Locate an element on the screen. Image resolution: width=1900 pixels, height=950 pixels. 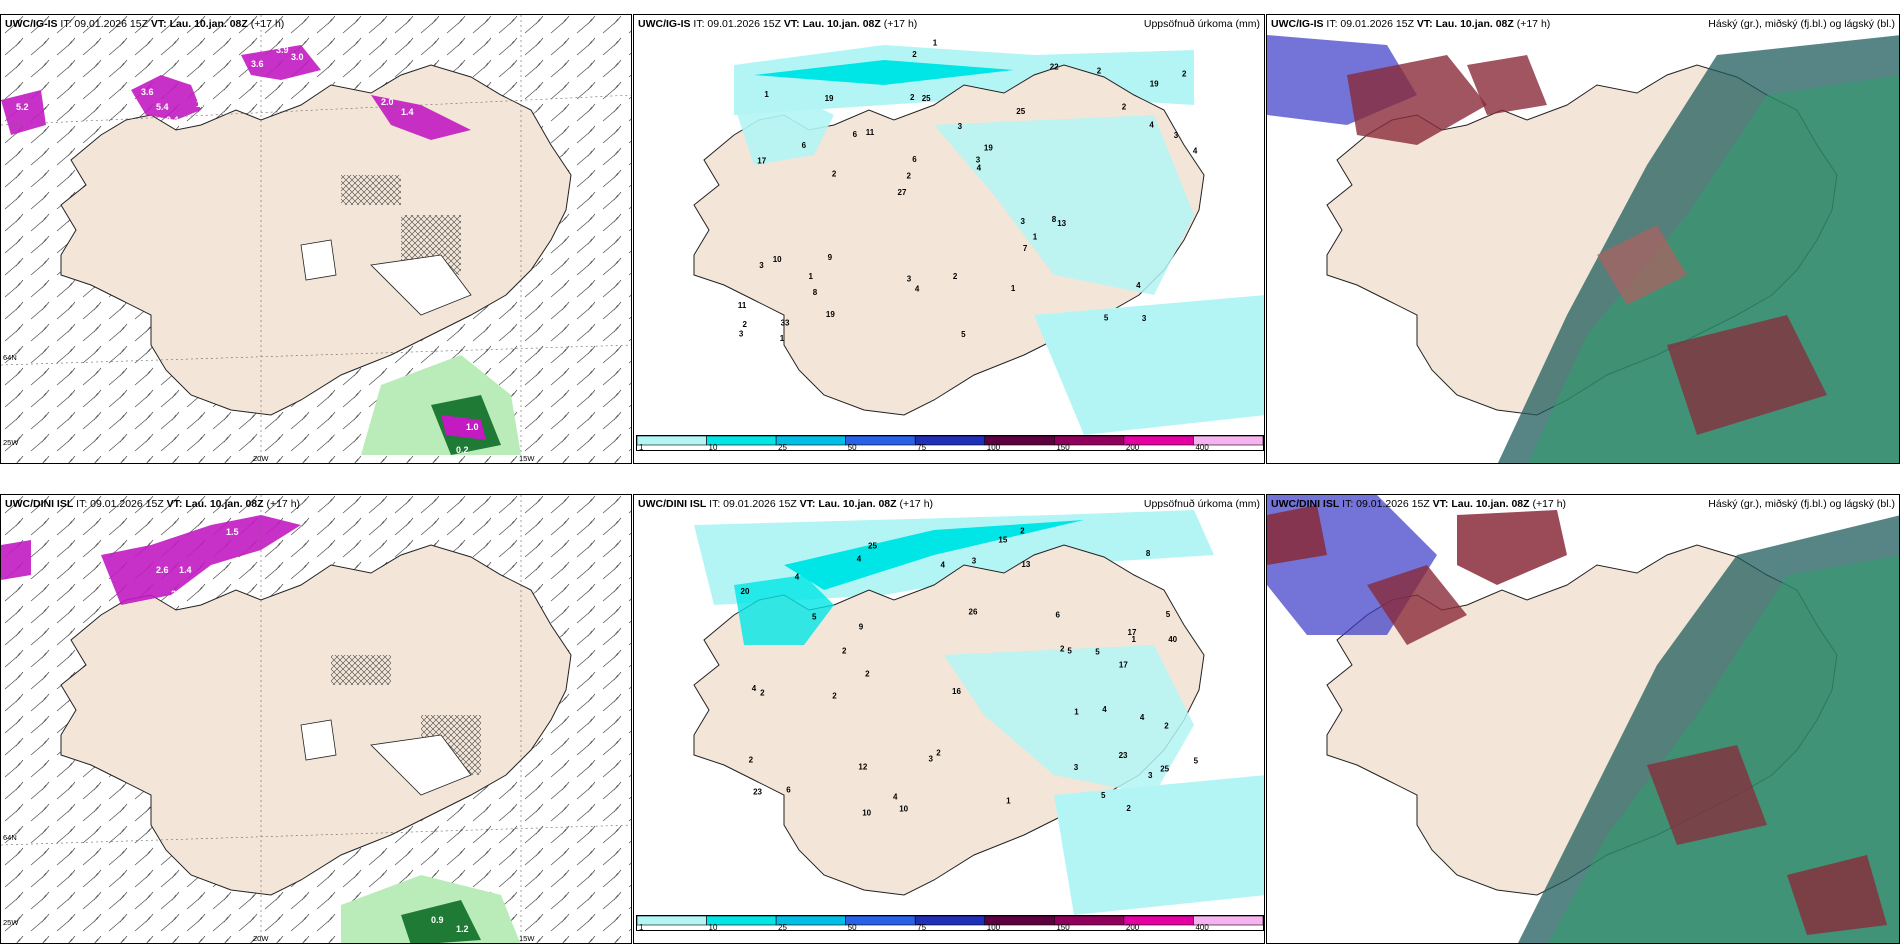
wind-value: 1.8 is located at coordinates (202, 104).